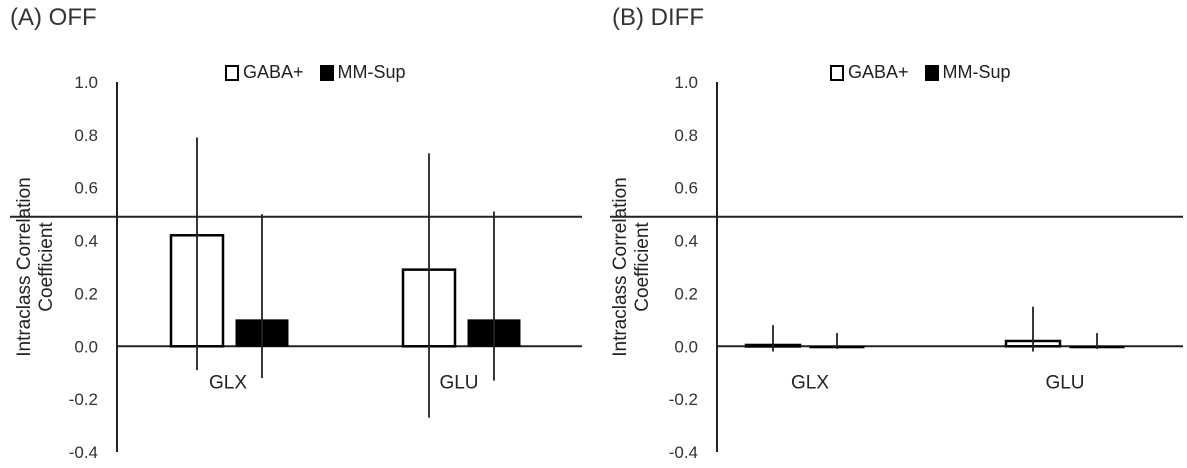  Describe the element at coordinates (53, 17) in the screenshot. I see `panel-title: (A) OFF` at that location.